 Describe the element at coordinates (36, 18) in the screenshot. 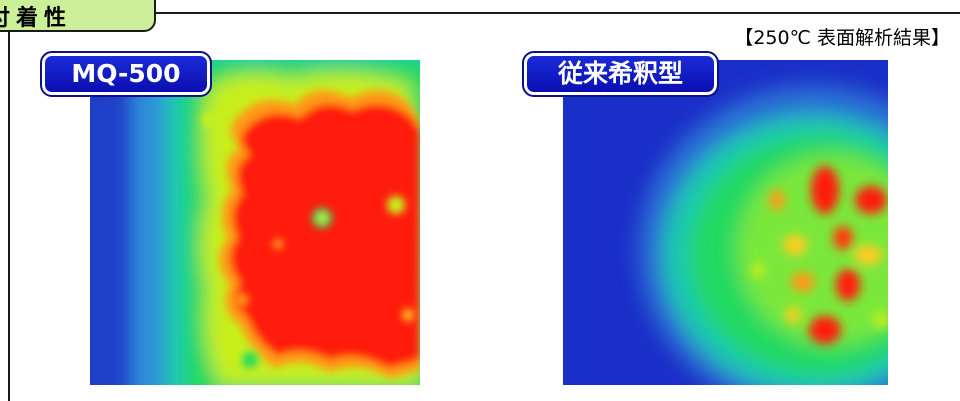

I see `section-title: 付着性` at that location.